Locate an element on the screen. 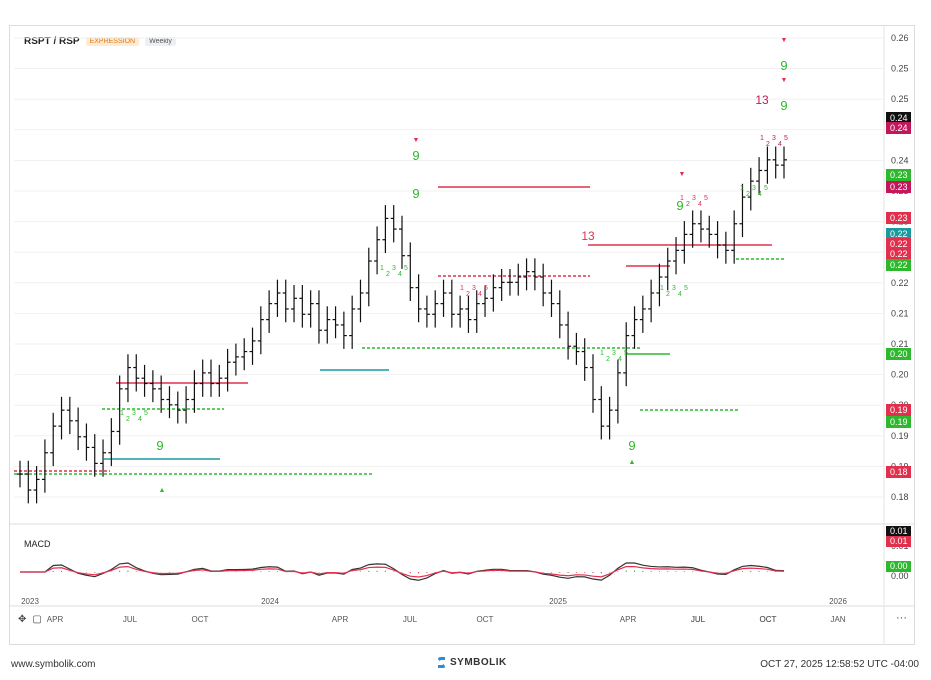 The image size is (931, 680). x-tick-label: 2026 is located at coordinates (838, 601).